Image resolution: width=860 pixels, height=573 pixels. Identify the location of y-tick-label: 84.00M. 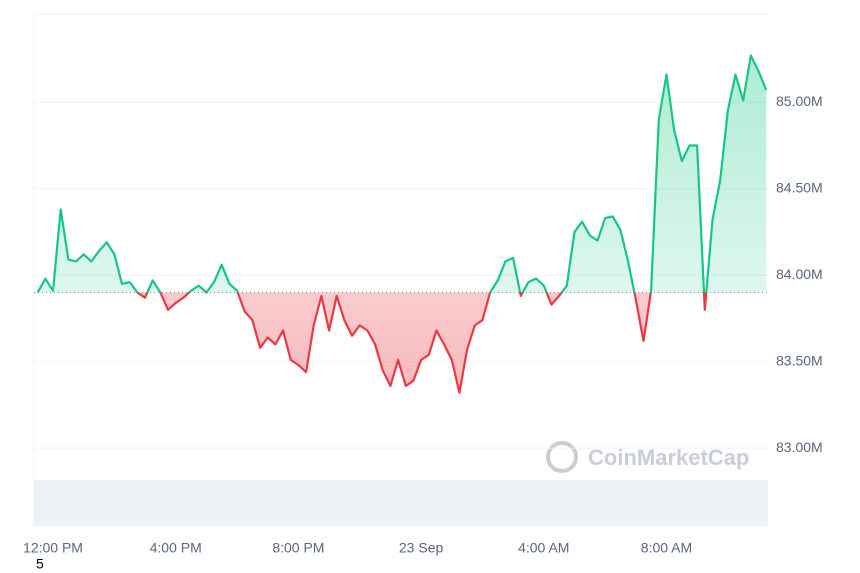
(799, 274).